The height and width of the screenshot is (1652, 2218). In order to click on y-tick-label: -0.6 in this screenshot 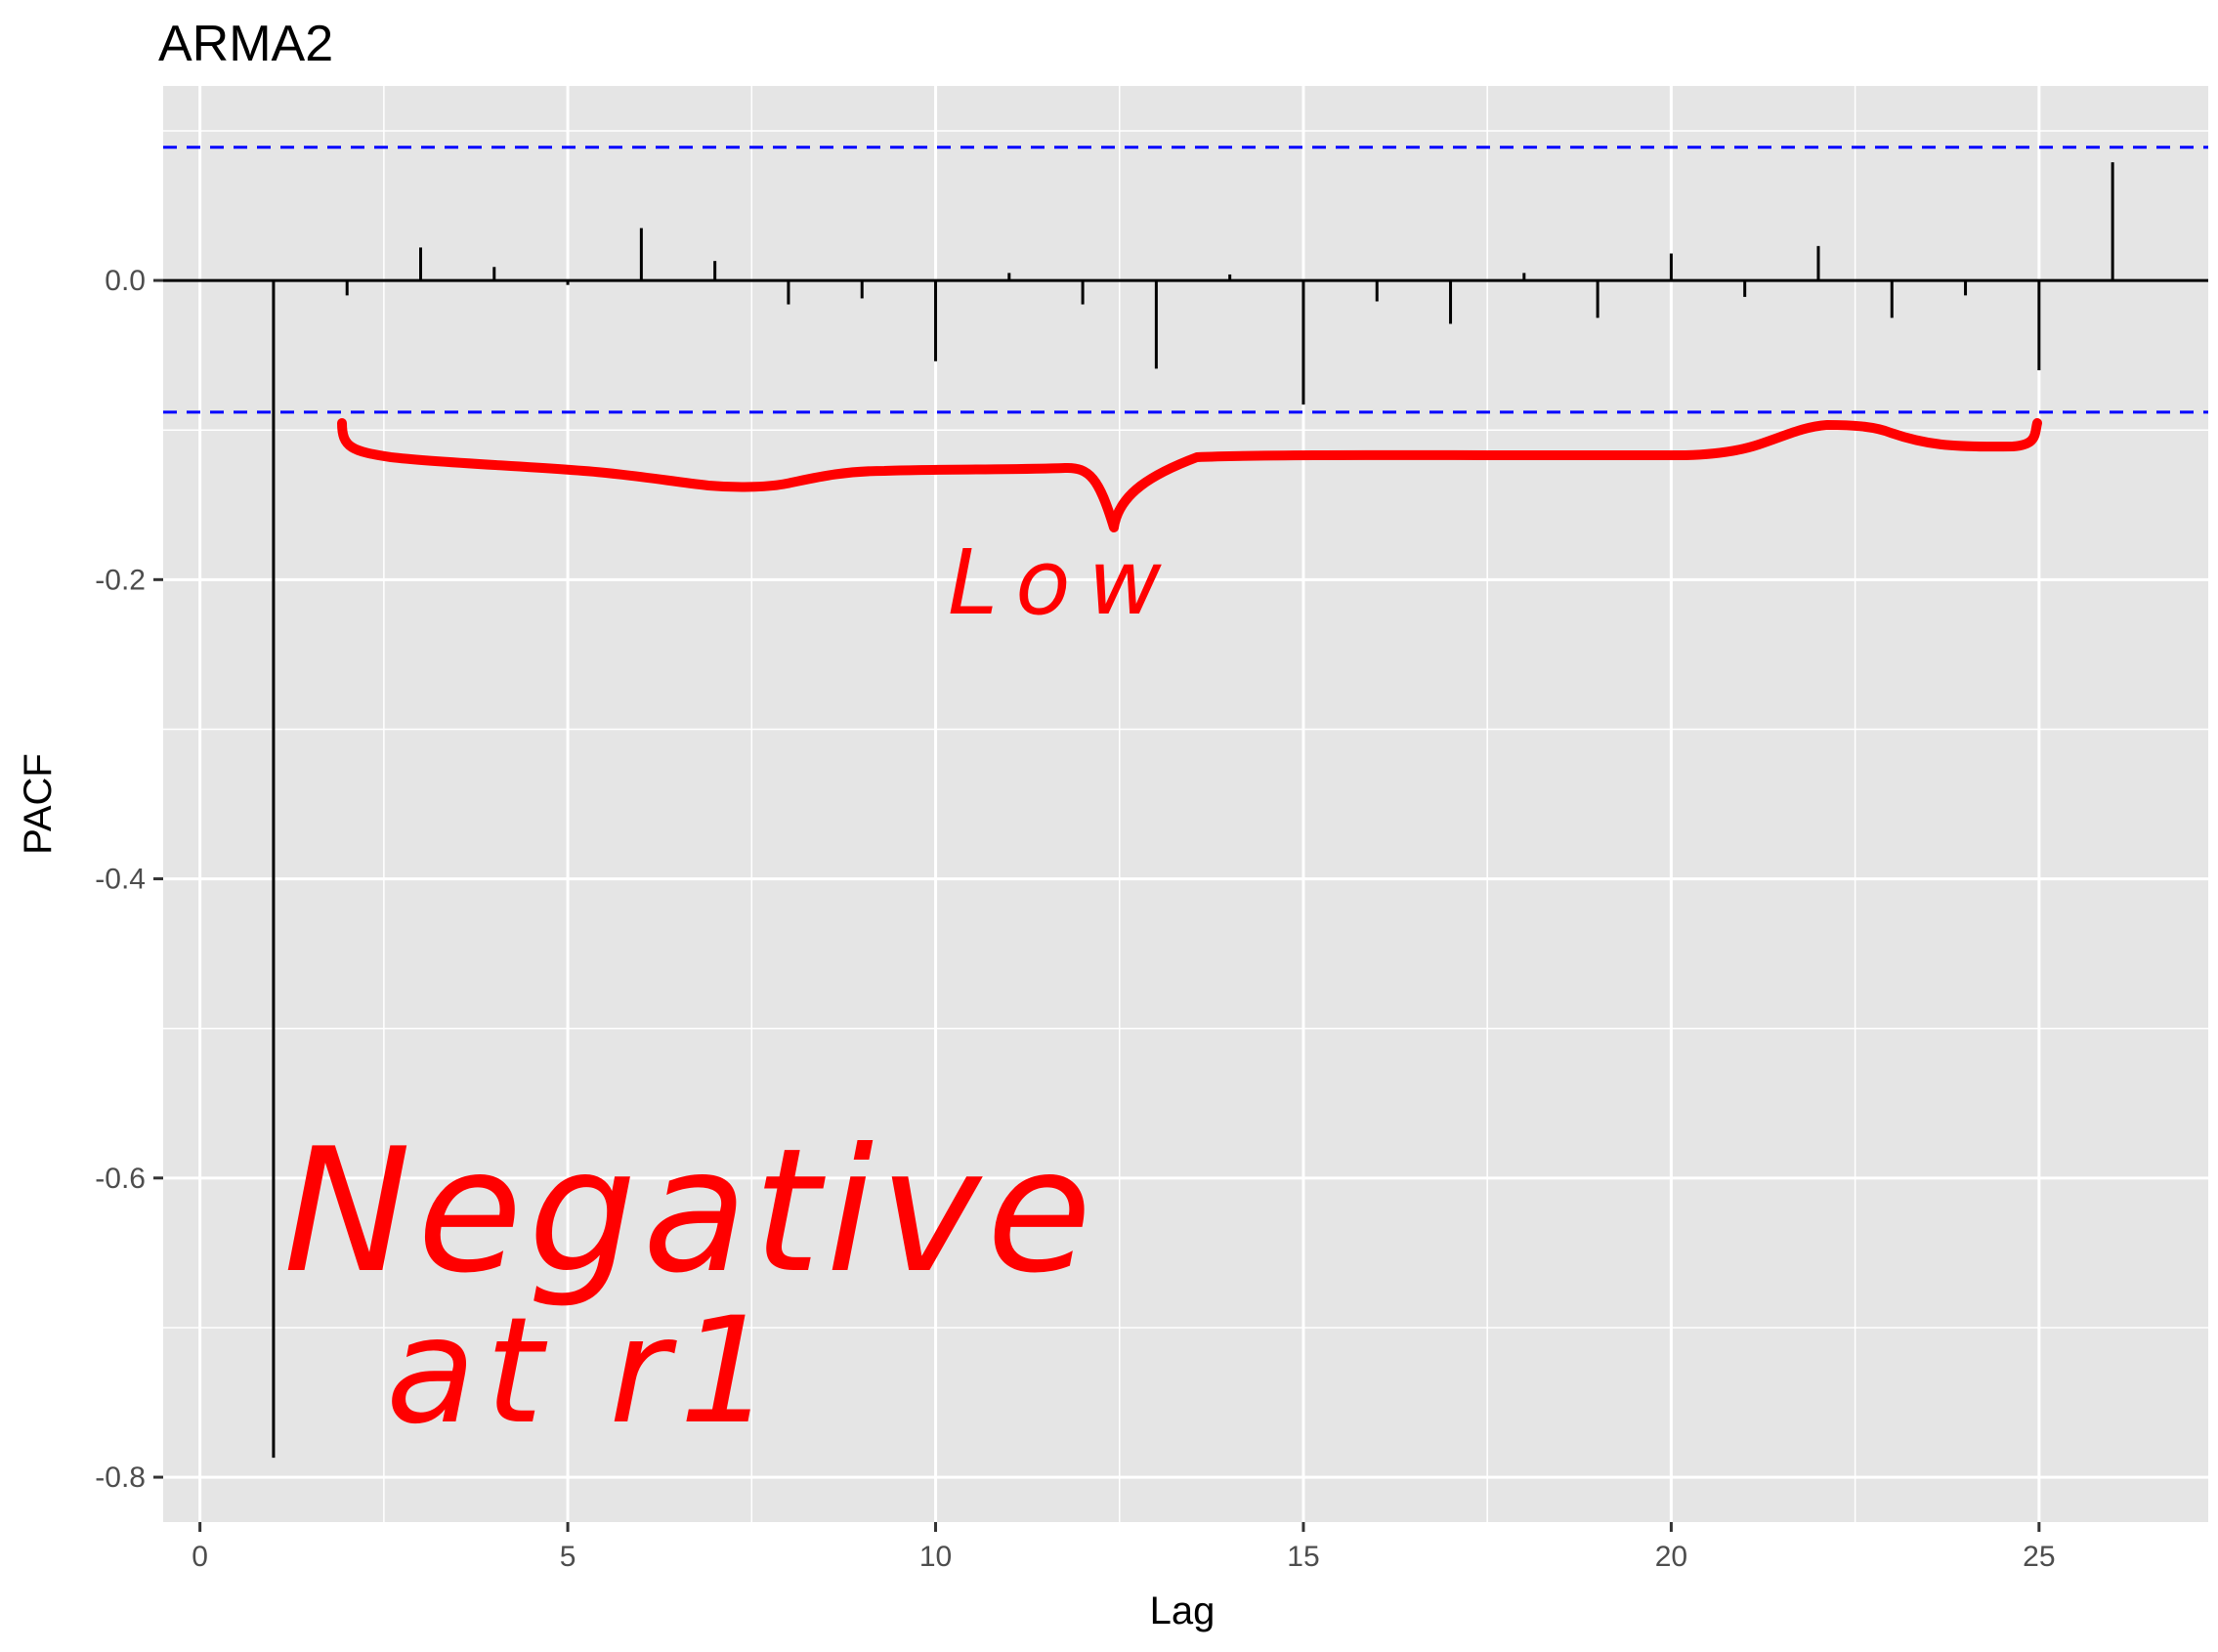, I will do `click(120, 1179)`.